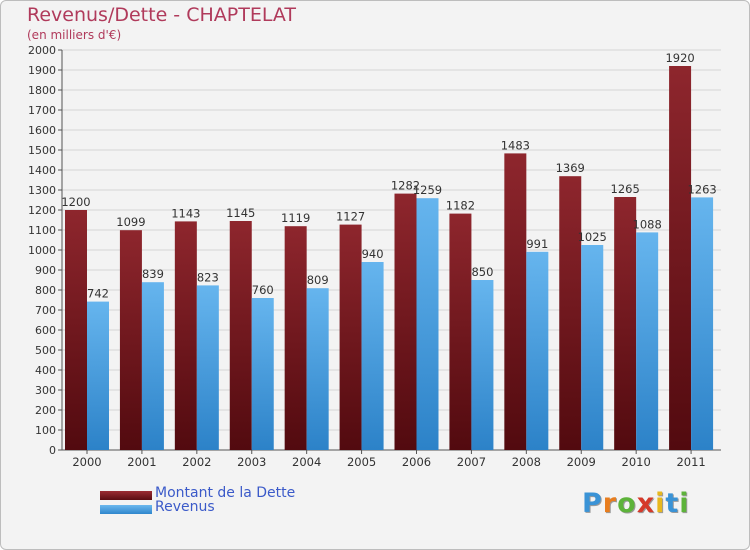 The image size is (750, 550). I want to click on logo-letter: t, so click(672, 503).